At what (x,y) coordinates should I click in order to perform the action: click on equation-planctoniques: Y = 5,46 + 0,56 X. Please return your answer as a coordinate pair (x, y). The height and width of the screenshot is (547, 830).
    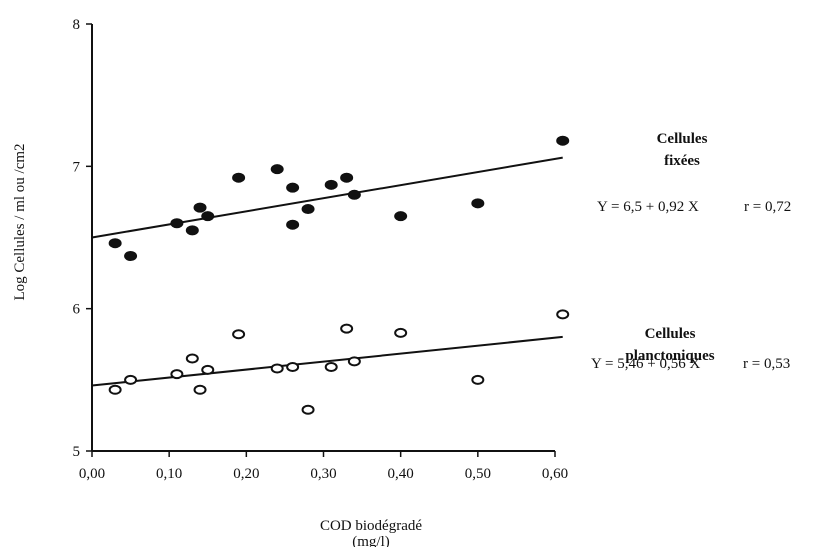
    Looking at the image, I should click on (645, 364).